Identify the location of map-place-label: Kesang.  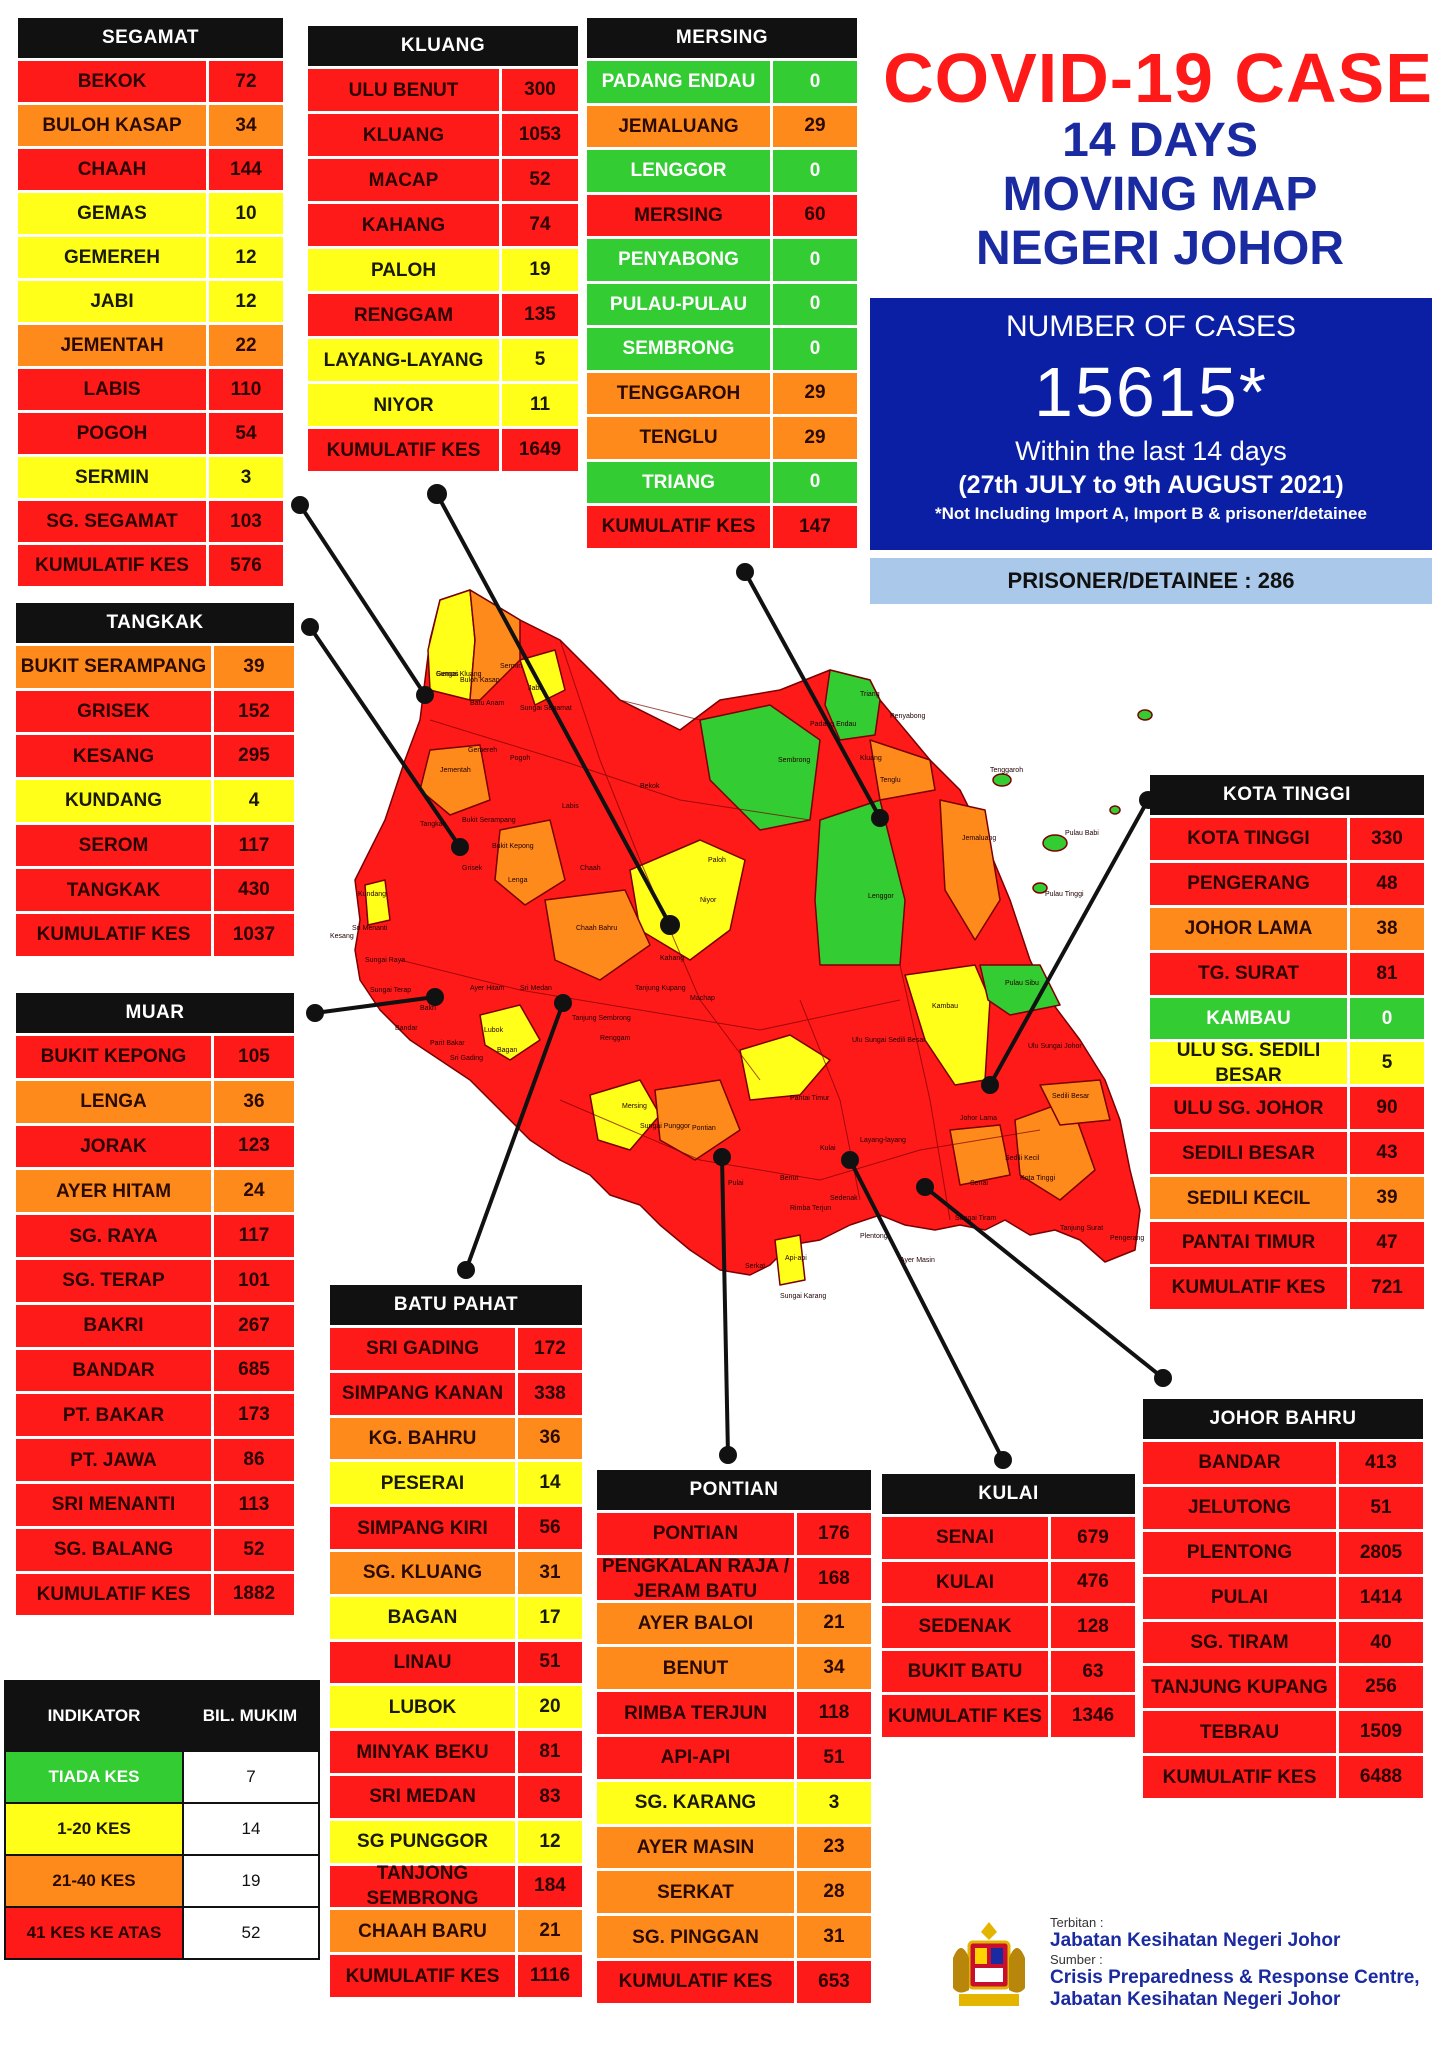
(342, 936).